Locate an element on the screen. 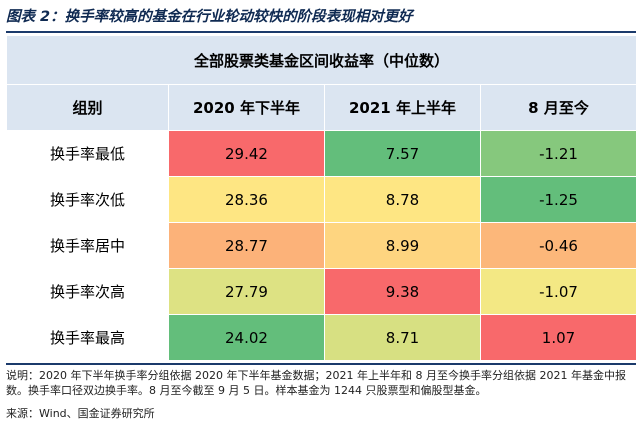  value-cell: 28.36 is located at coordinates (246, 199).